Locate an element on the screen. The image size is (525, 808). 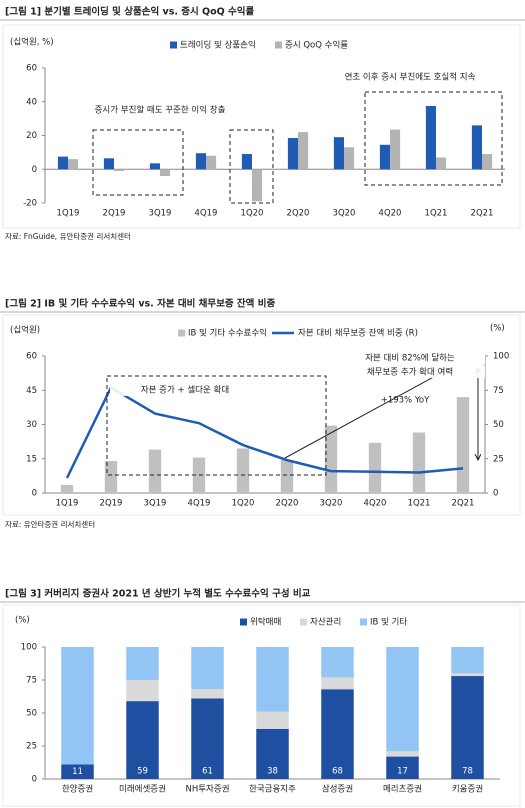
legend-label: 자본 대비 채무보증 잔액 비중 (R) is located at coordinates (358, 333).